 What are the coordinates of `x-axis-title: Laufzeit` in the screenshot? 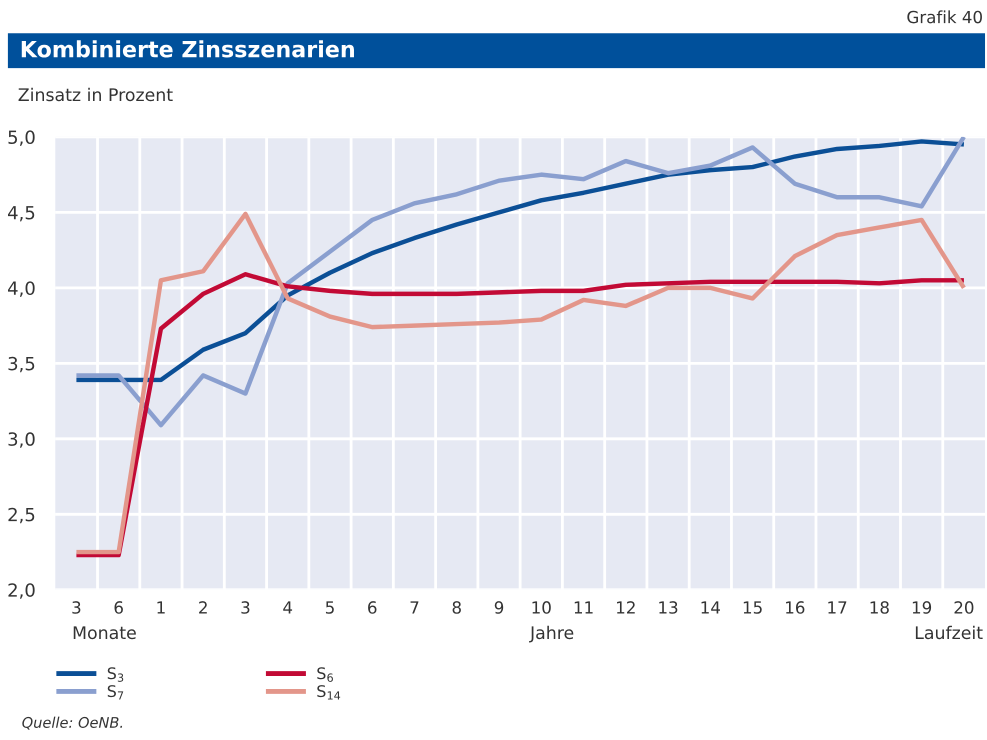 It's located at (949, 633).